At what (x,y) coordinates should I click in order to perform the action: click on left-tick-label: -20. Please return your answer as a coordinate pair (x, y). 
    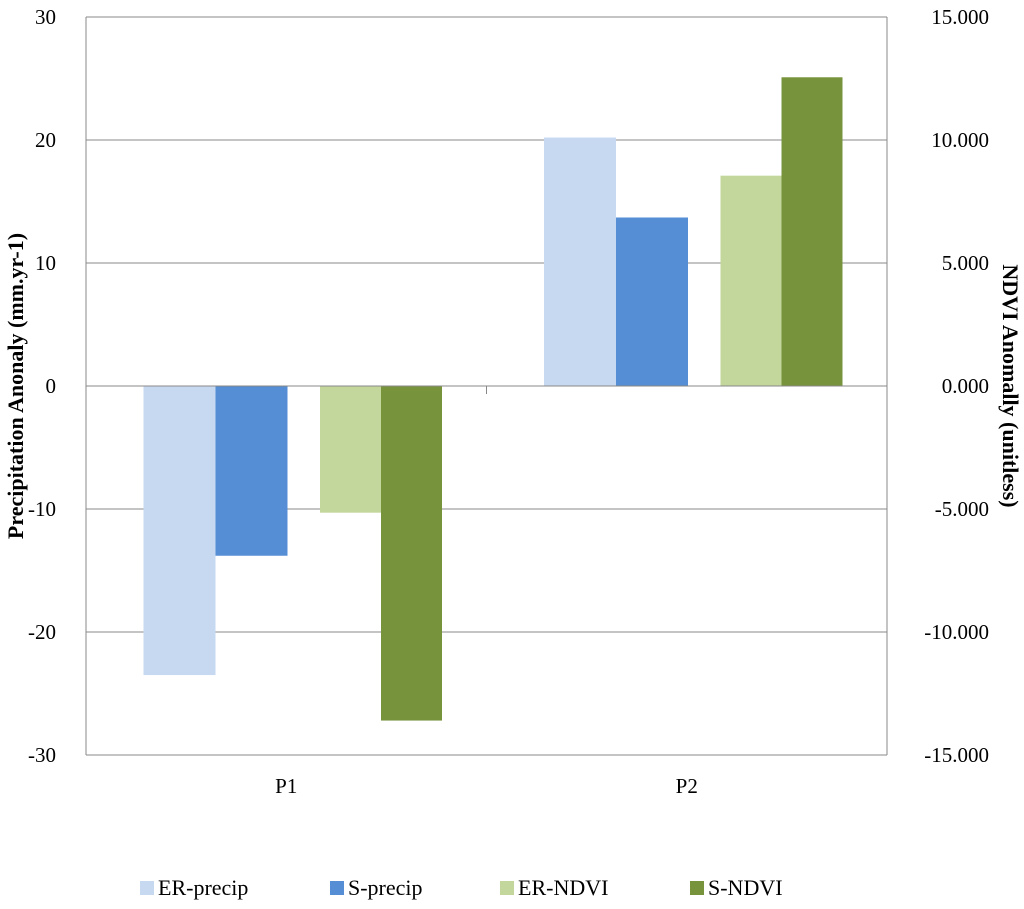
    Looking at the image, I should click on (42, 632).